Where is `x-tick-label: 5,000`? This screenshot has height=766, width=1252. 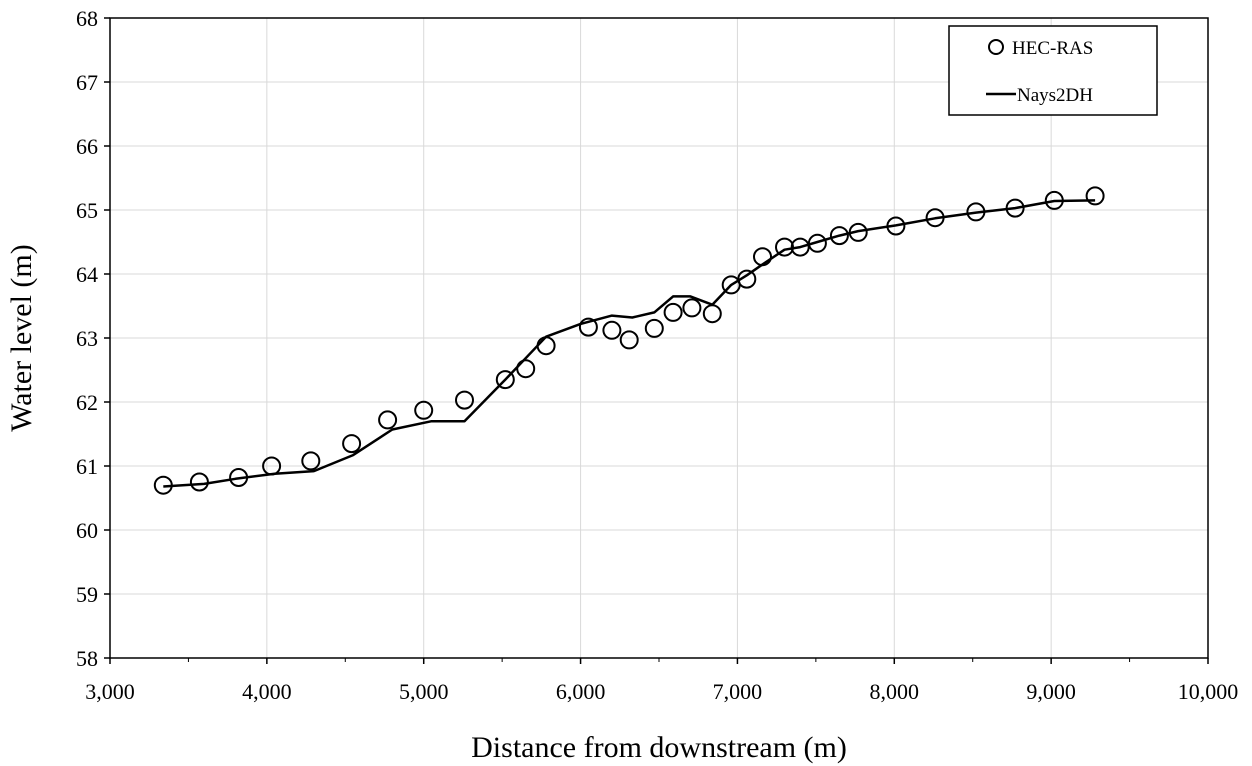
x-tick-label: 5,000 is located at coordinates (424, 691).